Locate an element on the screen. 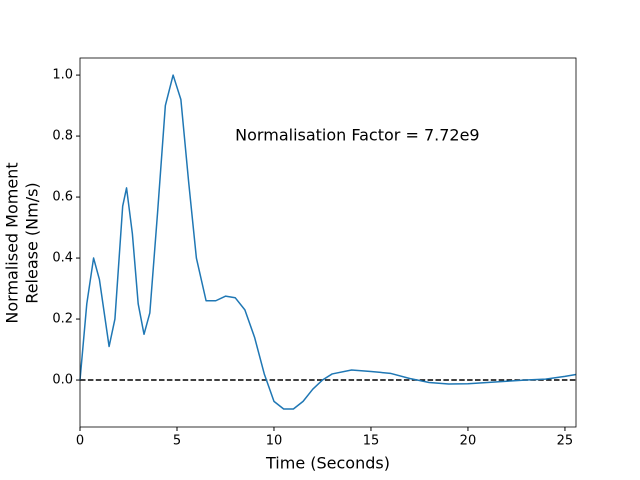  x-tick-label: 5 is located at coordinates (177, 441).